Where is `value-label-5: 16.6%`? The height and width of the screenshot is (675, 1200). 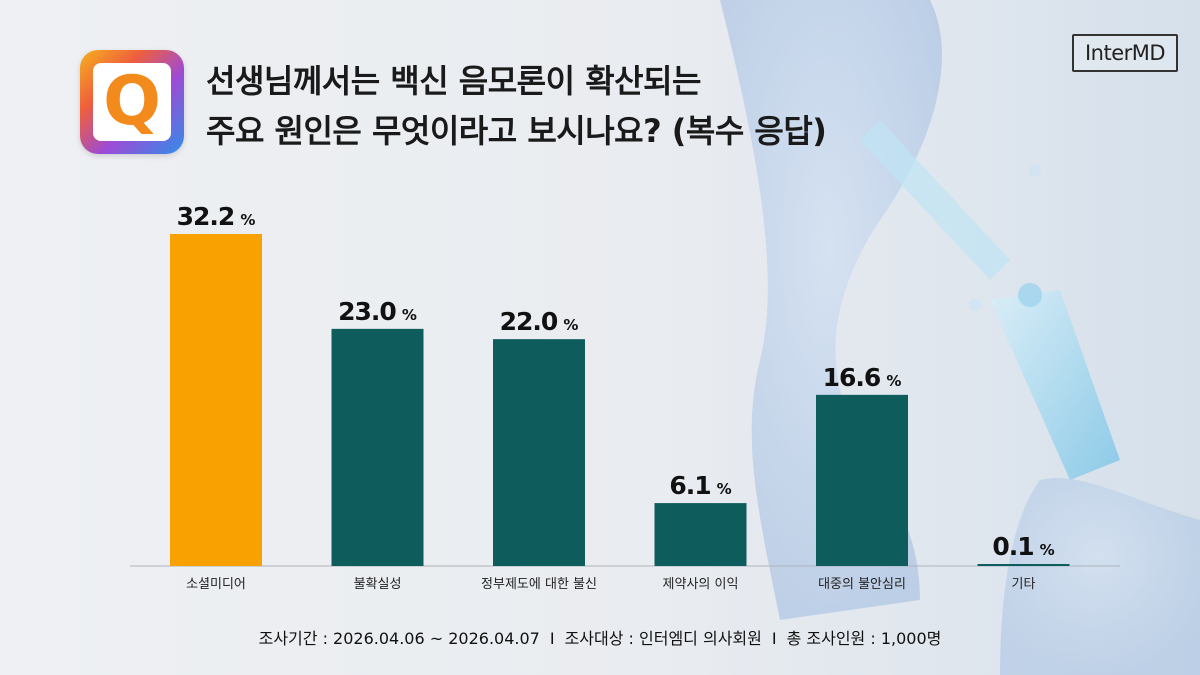
value-label-5: 16.6% is located at coordinates (862, 377).